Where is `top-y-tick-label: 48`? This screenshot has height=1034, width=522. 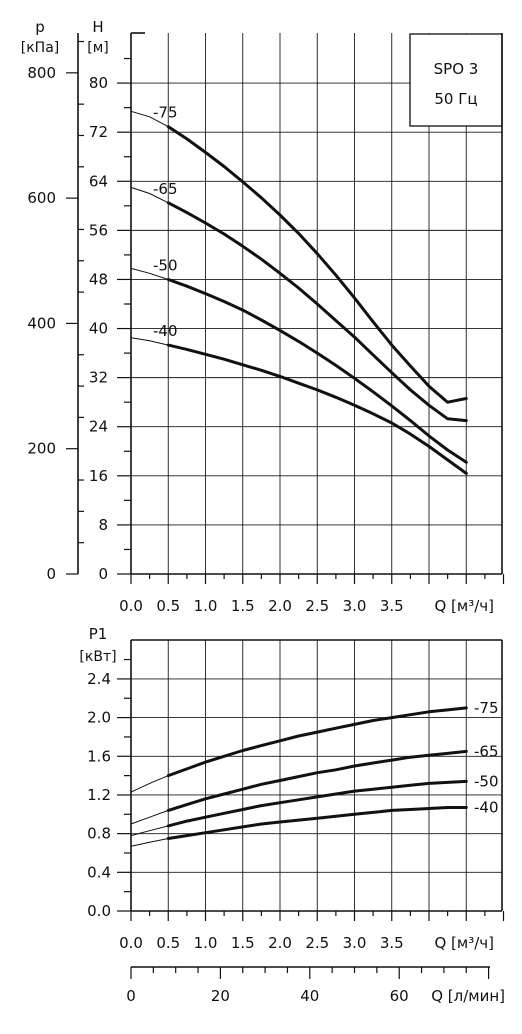
top-y-tick-label: 48 is located at coordinates (98, 279).